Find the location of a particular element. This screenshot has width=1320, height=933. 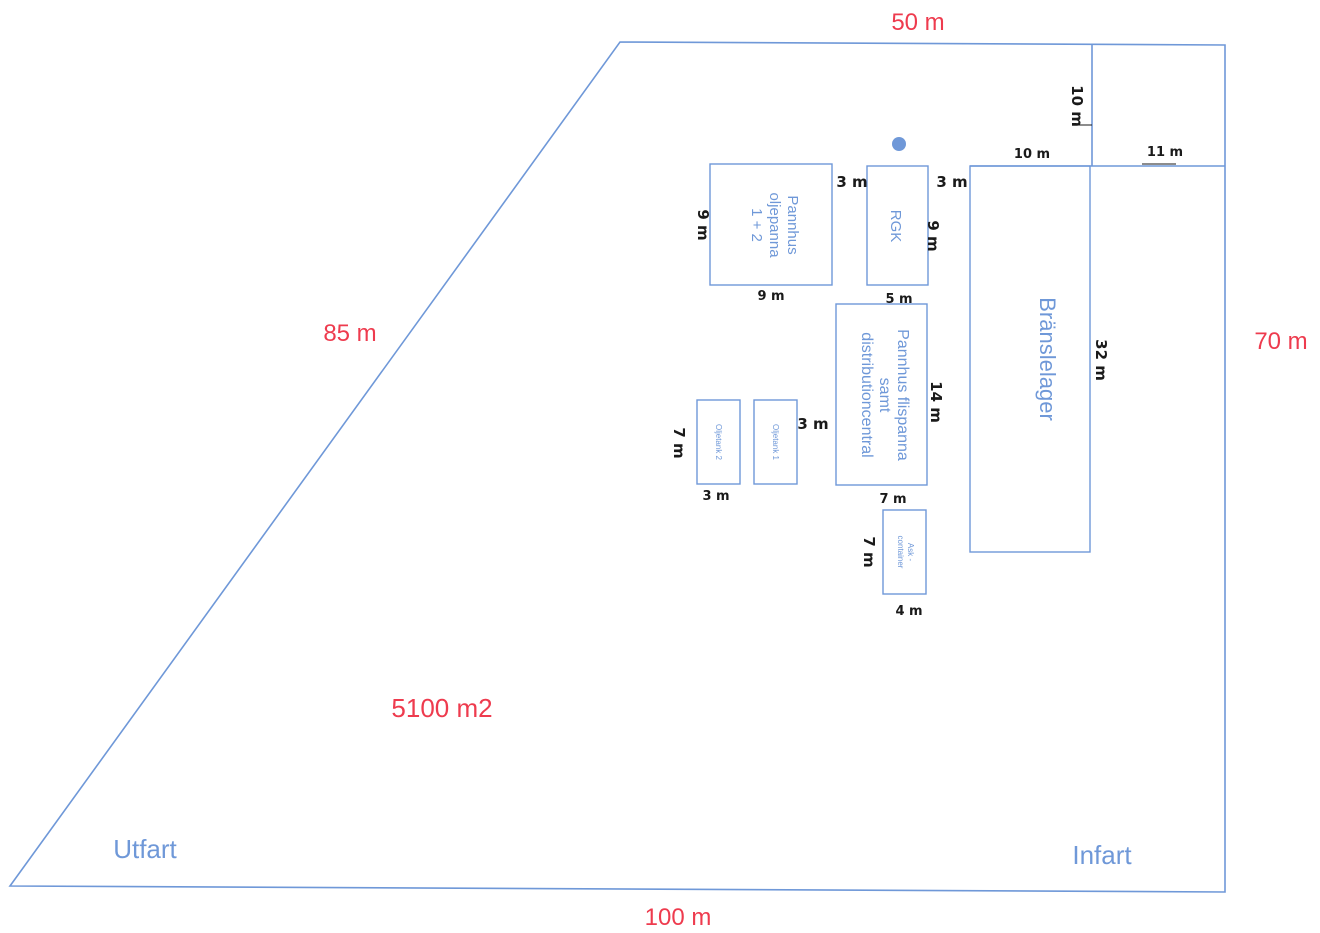

ash-container is located at coordinates (904, 552).